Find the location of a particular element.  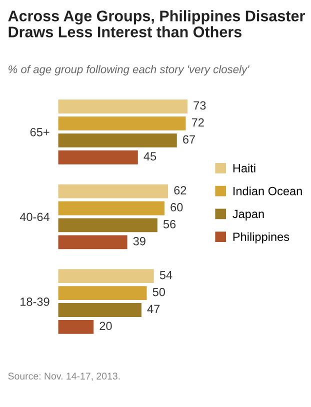

y-tick-label: 18-39 is located at coordinates (35, 302).